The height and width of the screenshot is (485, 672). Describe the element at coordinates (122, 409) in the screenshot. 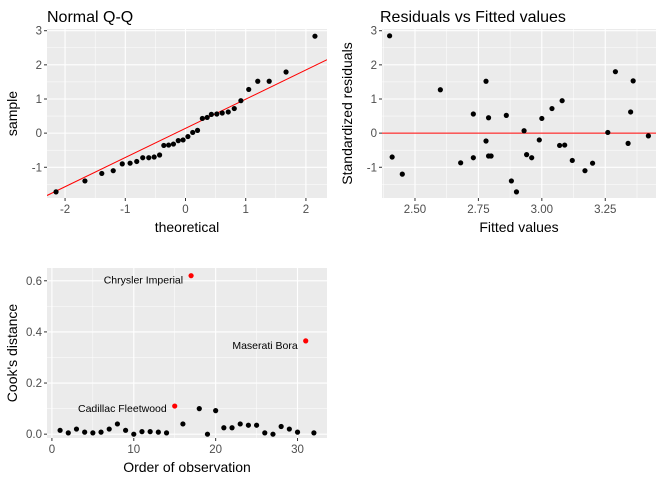

I see `point-annotation: Cadillac Fleetwood` at that location.